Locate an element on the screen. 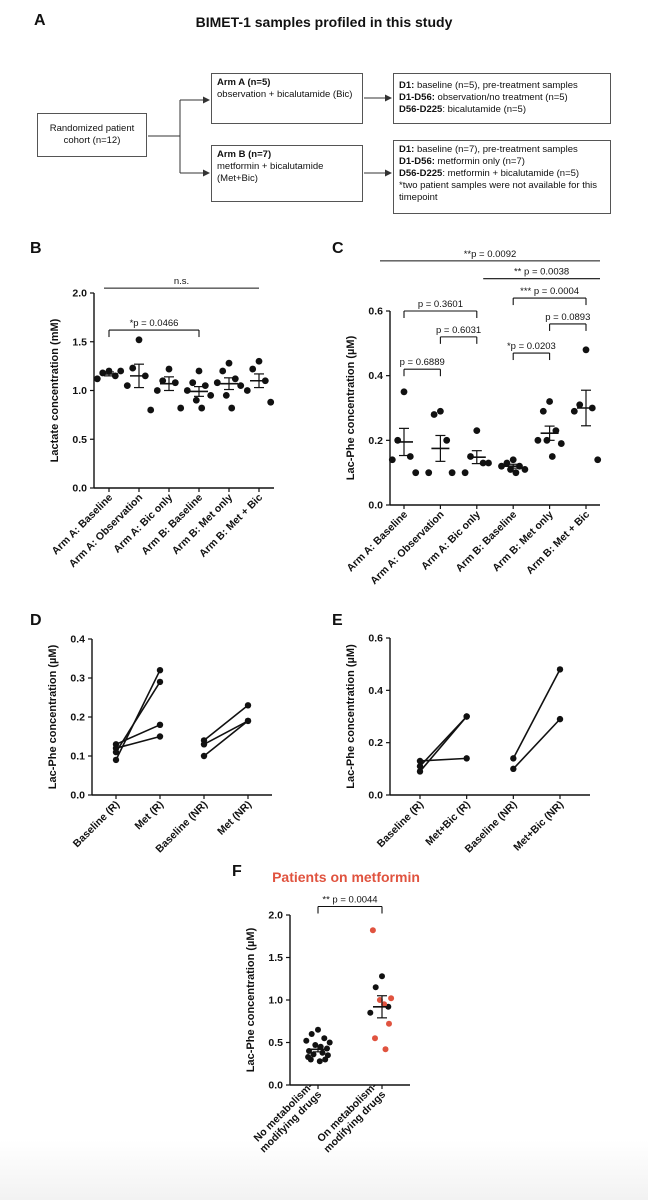 The width and height of the screenshot is (648, 1200). y-axis-label: Lactate concentration (mM) is located at coordinates (55, 390).